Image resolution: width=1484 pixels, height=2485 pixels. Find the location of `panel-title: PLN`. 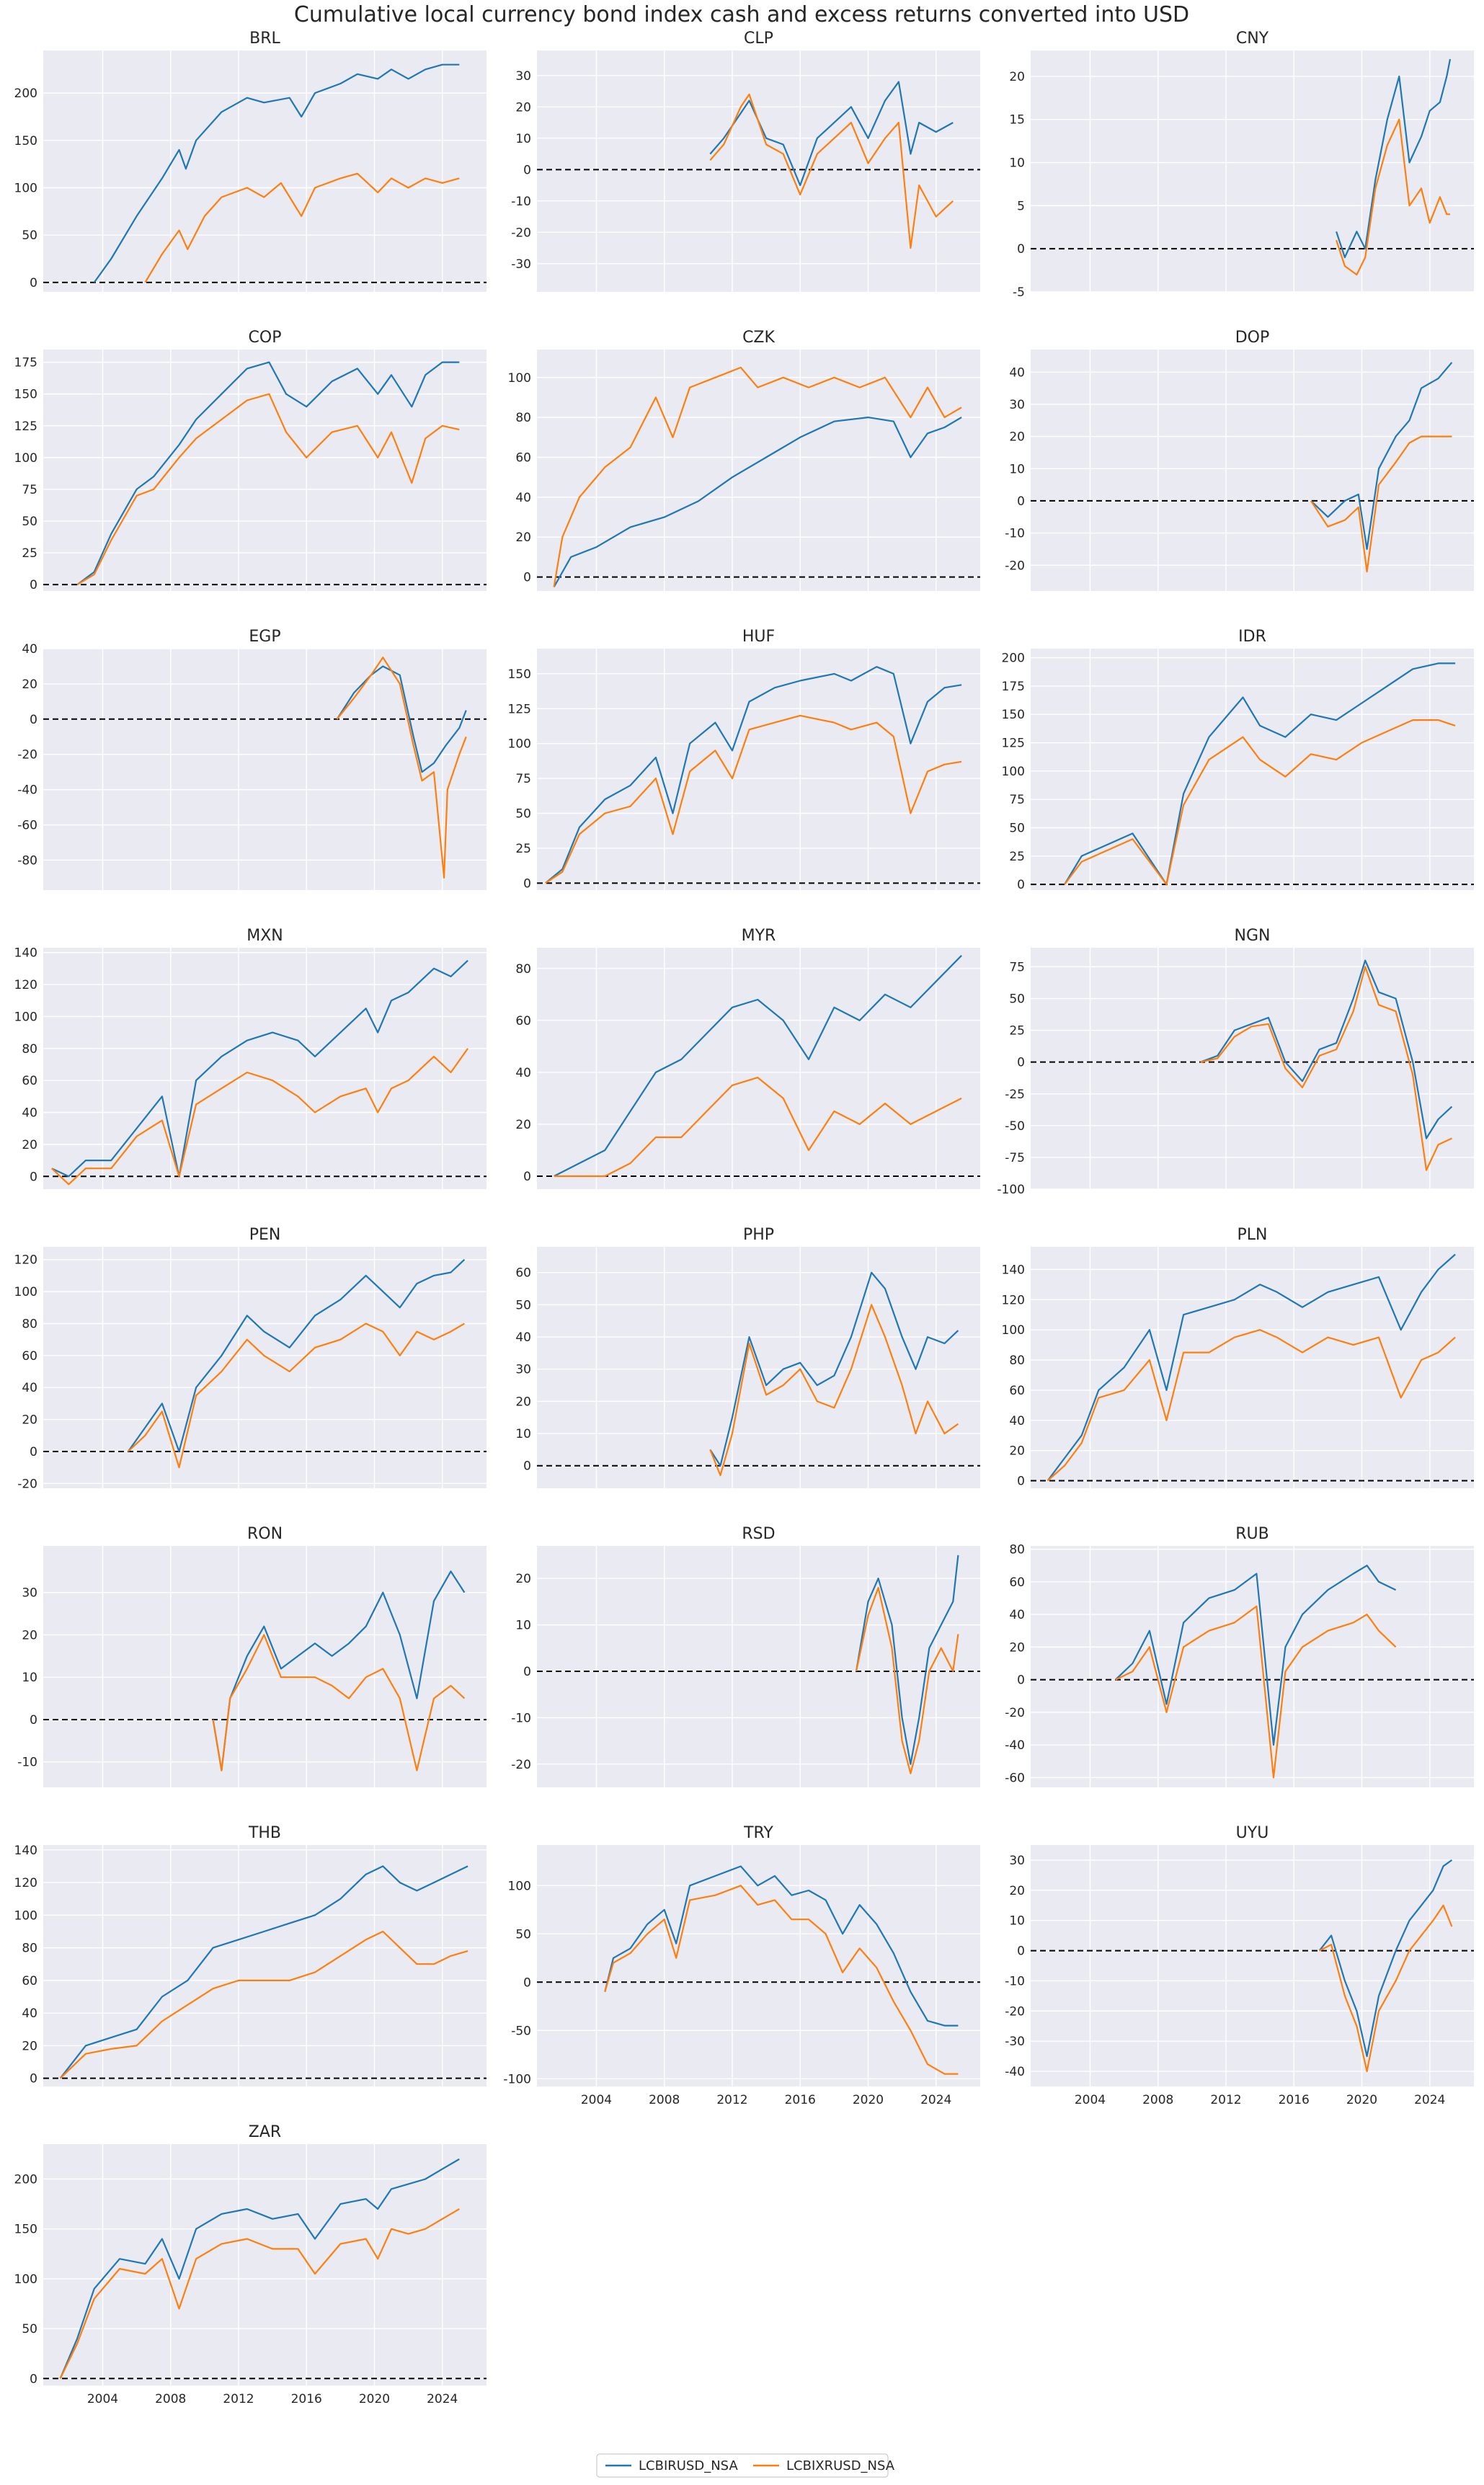

panel-title: PLN is located at coordinates (1253, 1235).